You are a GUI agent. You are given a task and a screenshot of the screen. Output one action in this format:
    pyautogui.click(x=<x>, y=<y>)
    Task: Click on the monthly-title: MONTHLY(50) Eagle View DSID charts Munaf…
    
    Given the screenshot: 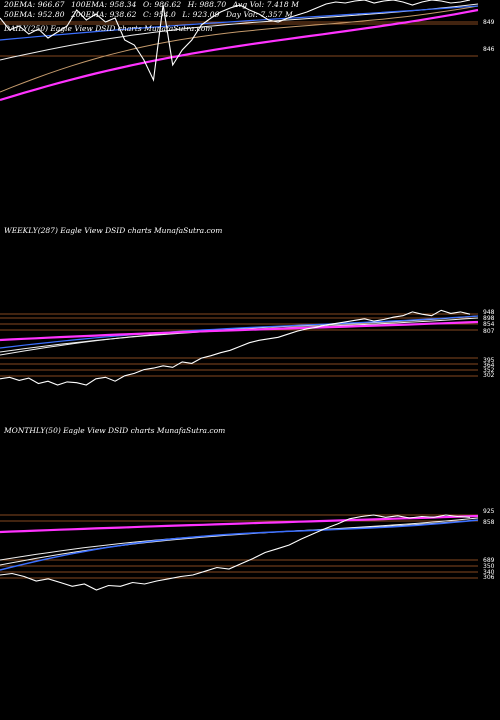 What is the action you would take?
    pyautogui.click(x=115, y=430)
    